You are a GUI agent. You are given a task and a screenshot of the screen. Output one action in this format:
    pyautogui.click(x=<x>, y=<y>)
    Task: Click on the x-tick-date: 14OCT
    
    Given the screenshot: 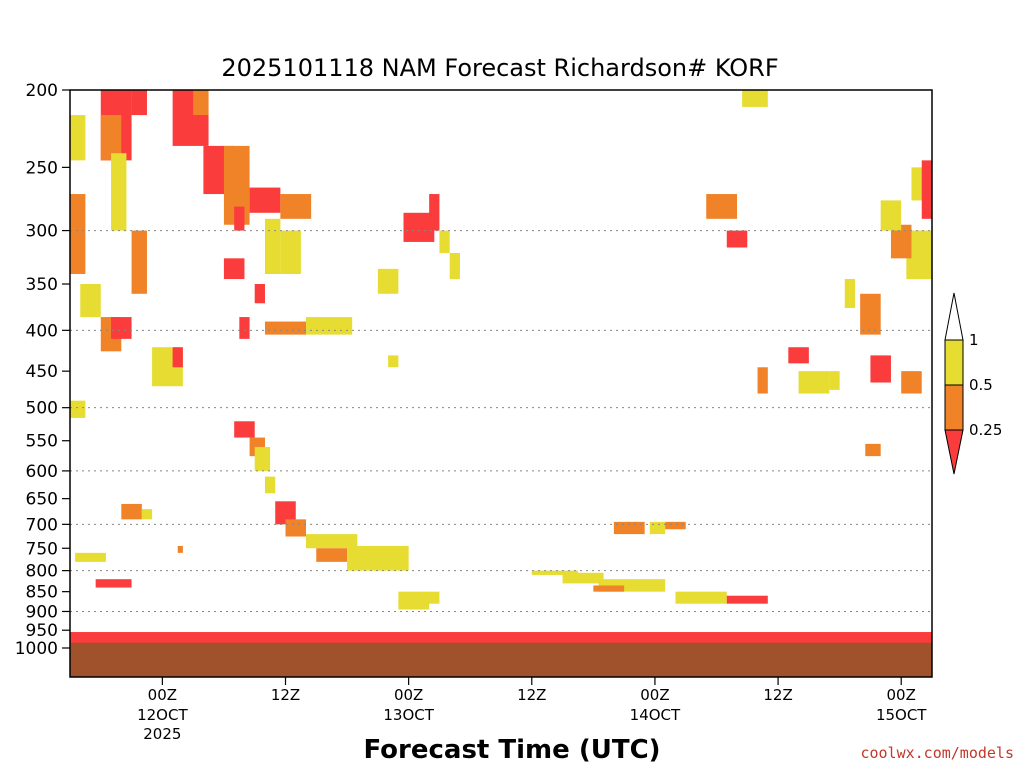 What is the action you would take?
    pyautogui.click(x=655, y=715)
    